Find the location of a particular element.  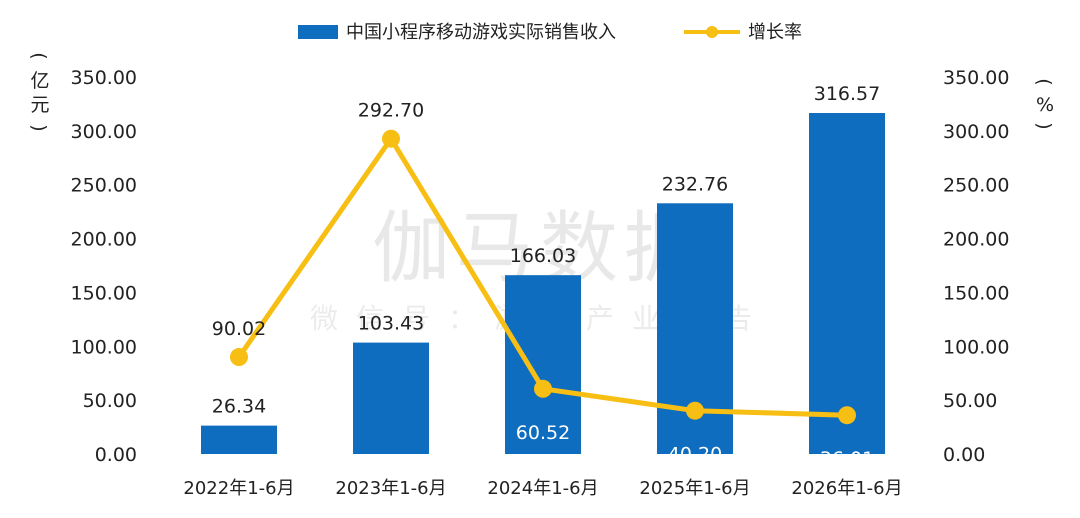

legend: 中国小程序移动游戏实际销售收入 增长率 is located at coordinates (550, 32).